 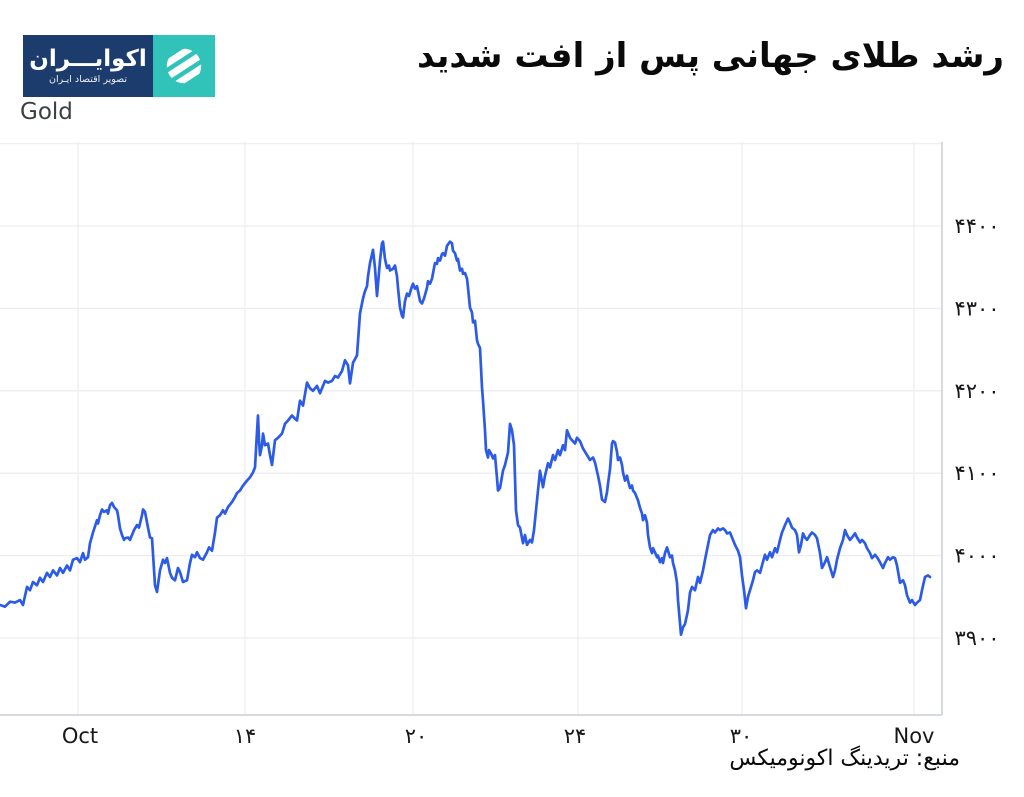 I want to click on x-tick-label: ۱۴, so click(x=245, y=736).